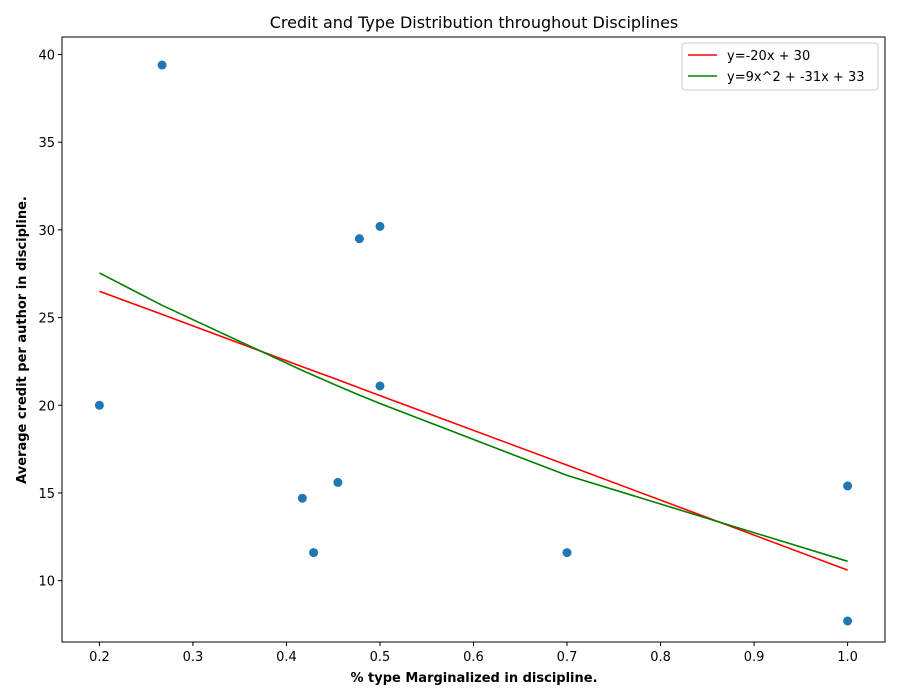 This screenshot has width=900, height=700. What do you see at coordinates (796, 77) in the screenshot?
I see `legend-label-quadratic: y=9x^2 + -31x + 33` at bounding box center [796, 77].